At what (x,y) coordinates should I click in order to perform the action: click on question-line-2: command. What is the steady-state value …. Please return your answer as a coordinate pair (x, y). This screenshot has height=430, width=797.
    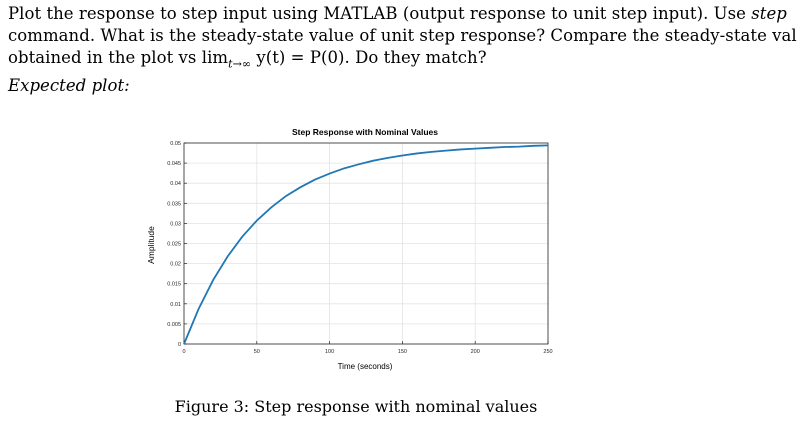
    Looking at the image, I should click on (402, 35).